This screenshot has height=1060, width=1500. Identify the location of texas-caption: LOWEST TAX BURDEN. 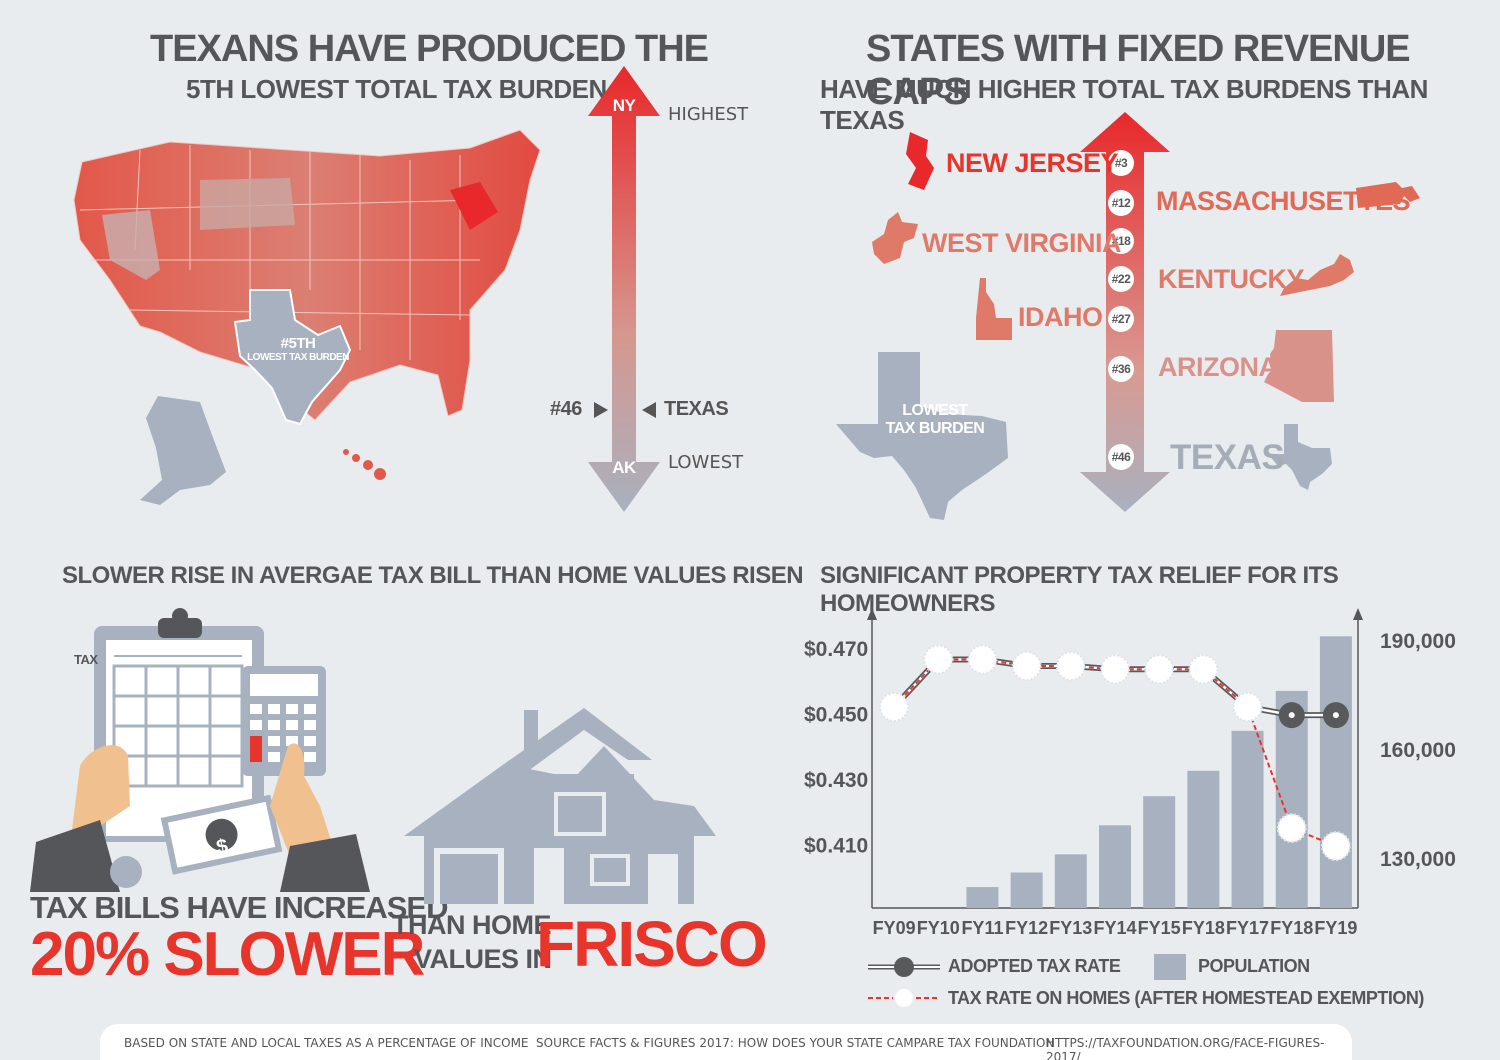
(935, 420).